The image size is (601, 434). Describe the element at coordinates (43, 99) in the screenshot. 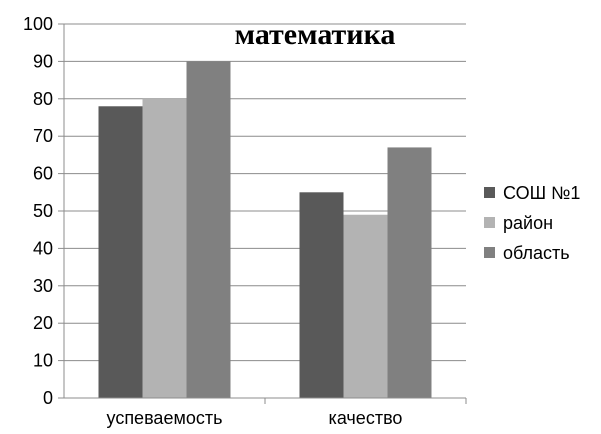

I see `y-tick-label: 80` at that location.